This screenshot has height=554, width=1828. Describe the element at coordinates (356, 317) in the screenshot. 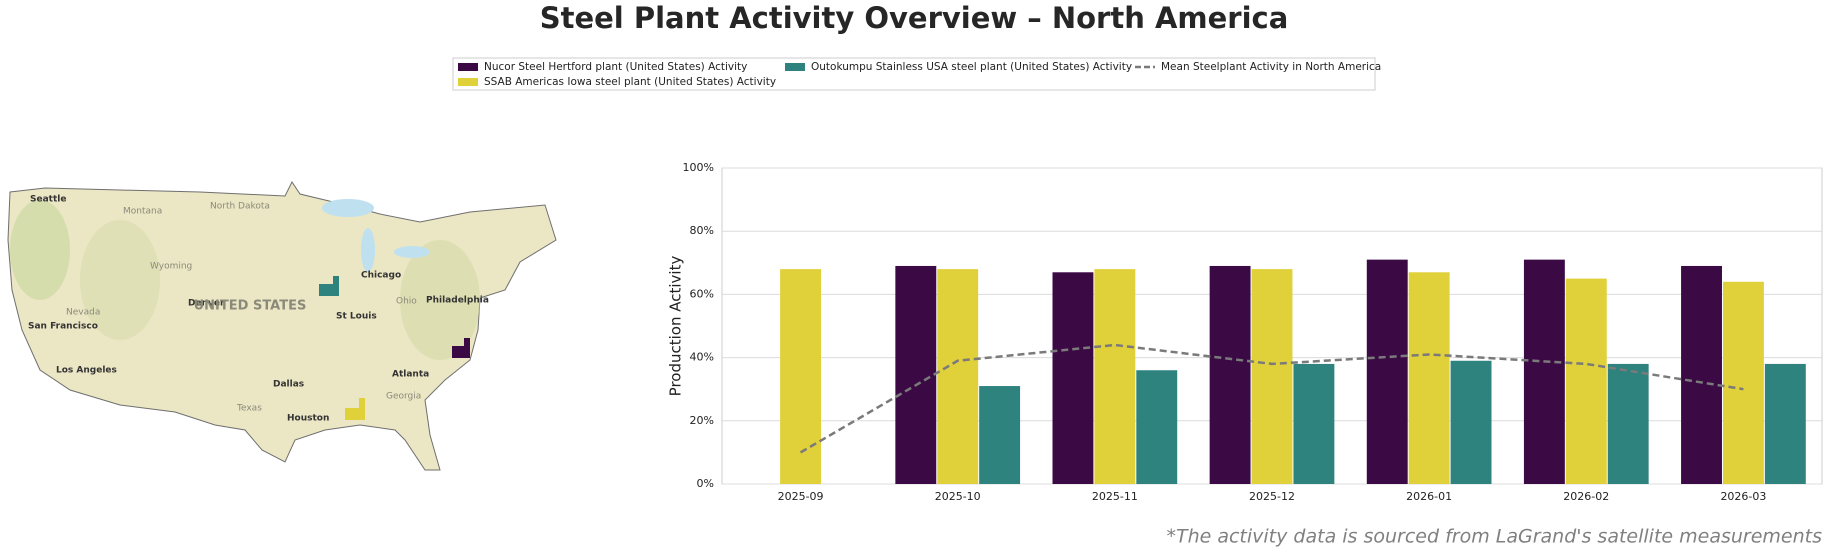

I see `map-label: St Louis` at that location.